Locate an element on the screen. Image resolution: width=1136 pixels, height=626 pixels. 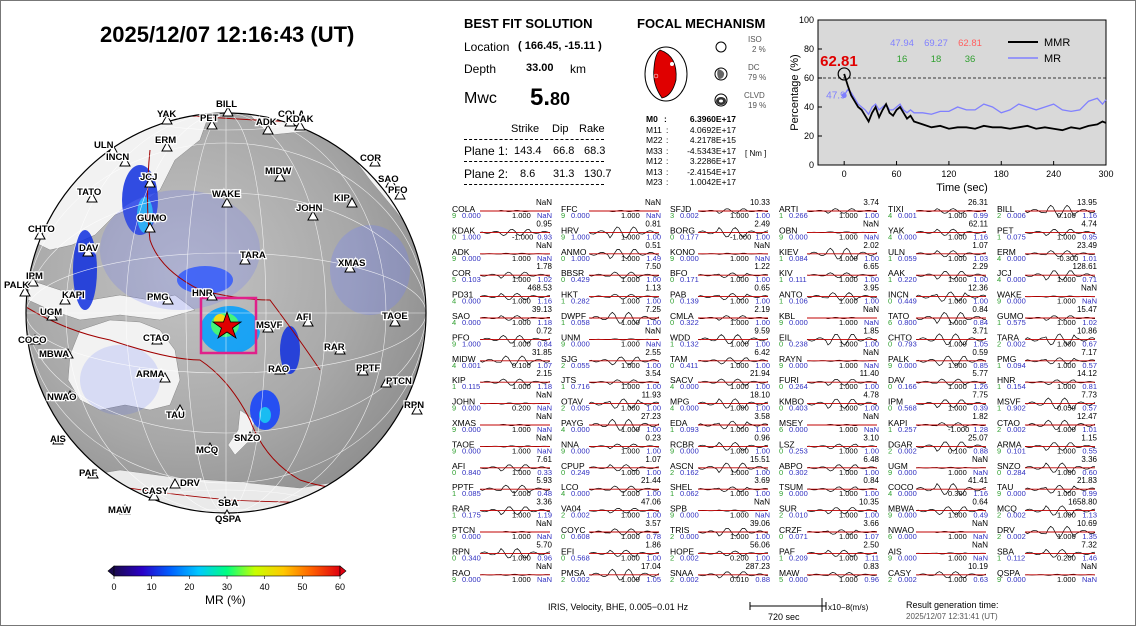
station-label: KAPI is located at coordinates (73, 295).